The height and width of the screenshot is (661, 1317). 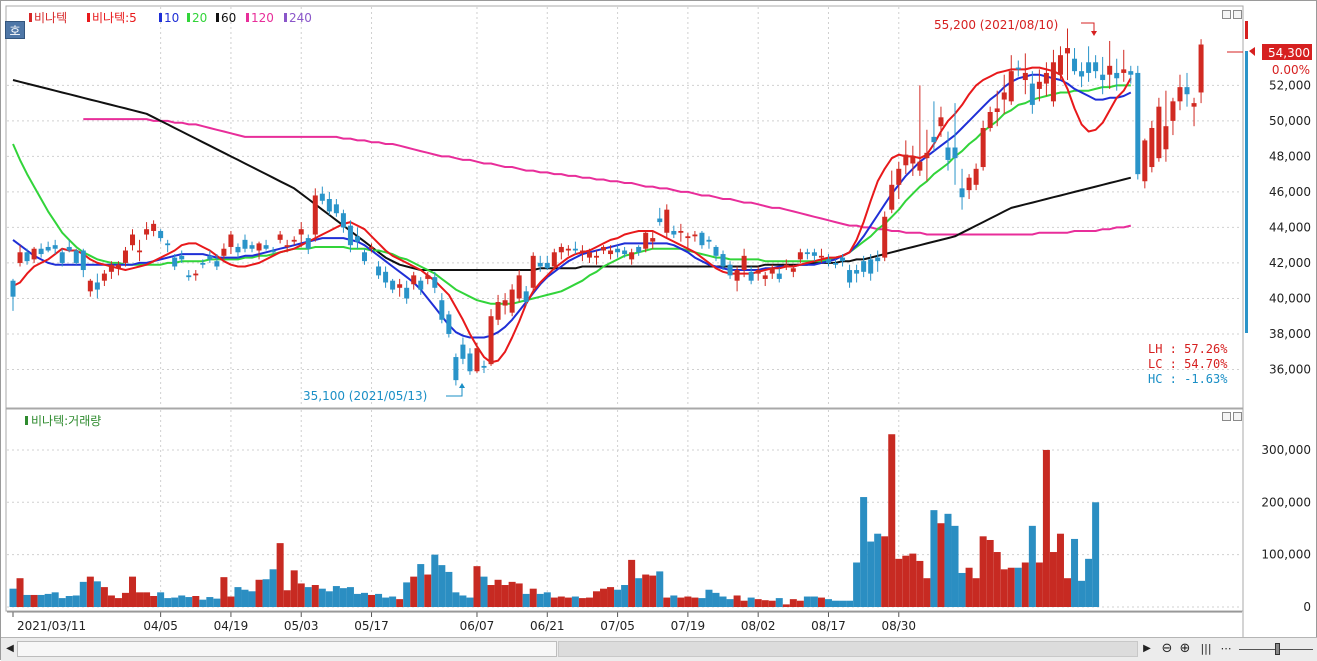 I want to click on legend-ma10: 10, so click(x=171, y=18).